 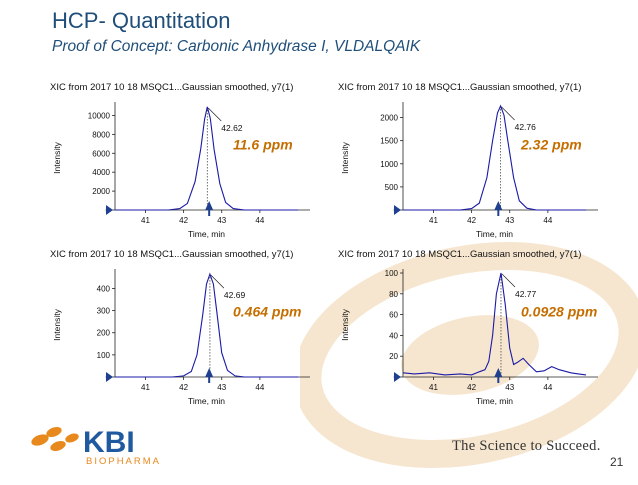 I want to click on peak-label: 42.76, so click(x=526, y=127).